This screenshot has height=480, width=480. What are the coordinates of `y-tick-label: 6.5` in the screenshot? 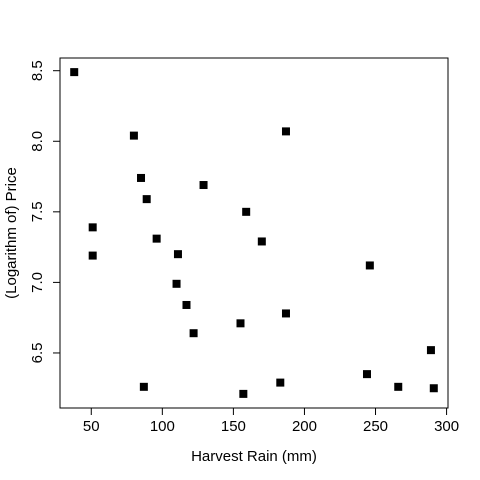 It's located at (37, 353).